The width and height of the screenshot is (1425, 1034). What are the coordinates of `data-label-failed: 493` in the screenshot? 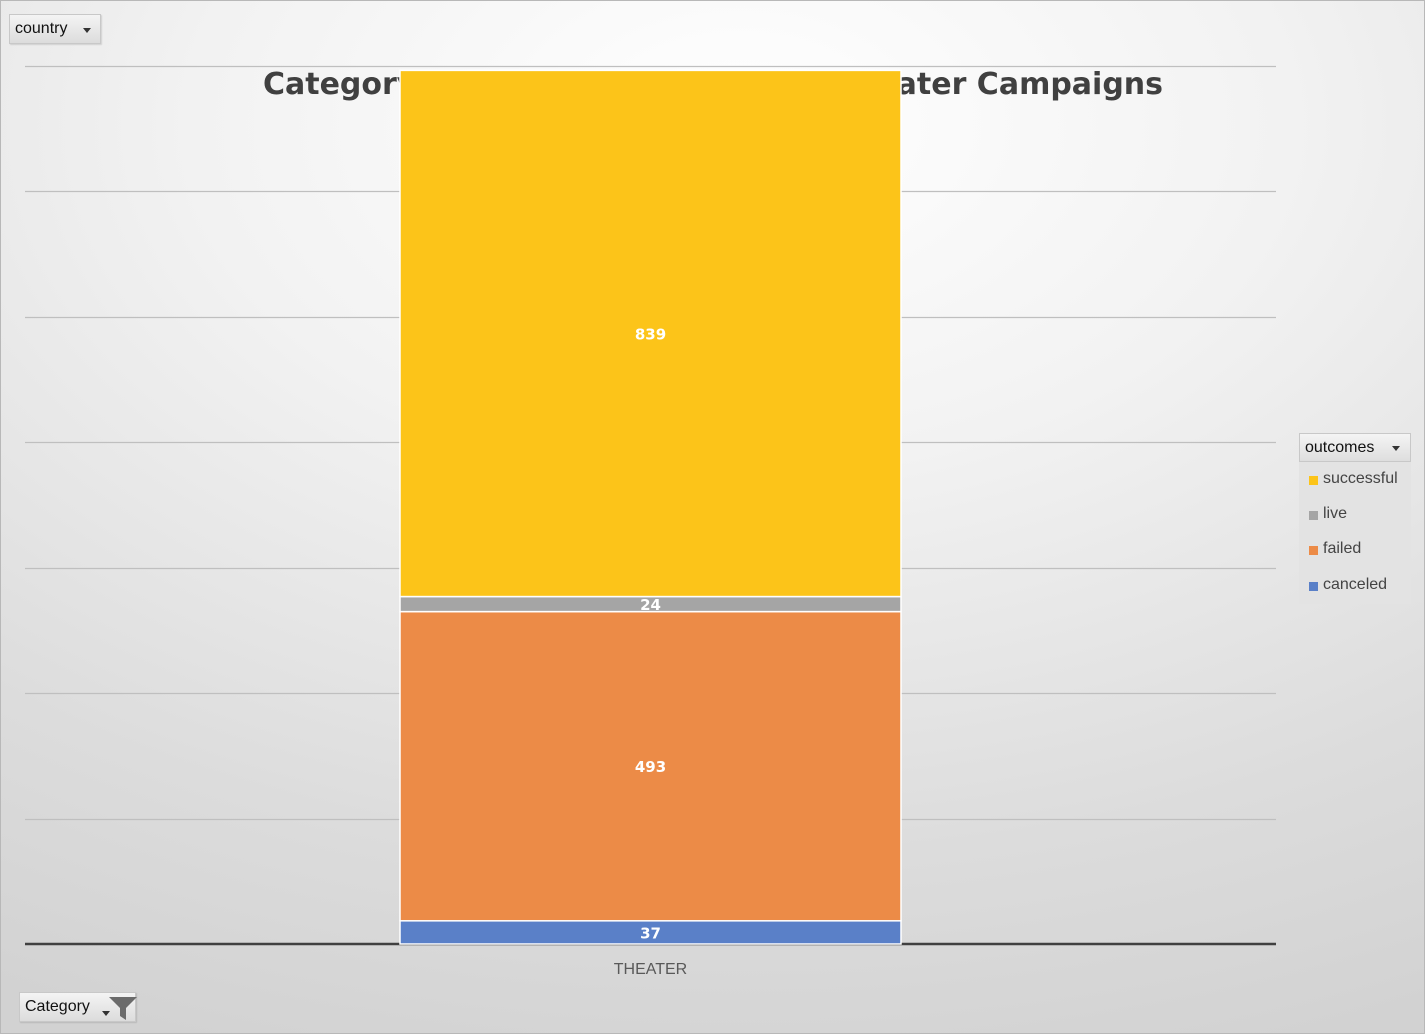 It's located at (650, 767).